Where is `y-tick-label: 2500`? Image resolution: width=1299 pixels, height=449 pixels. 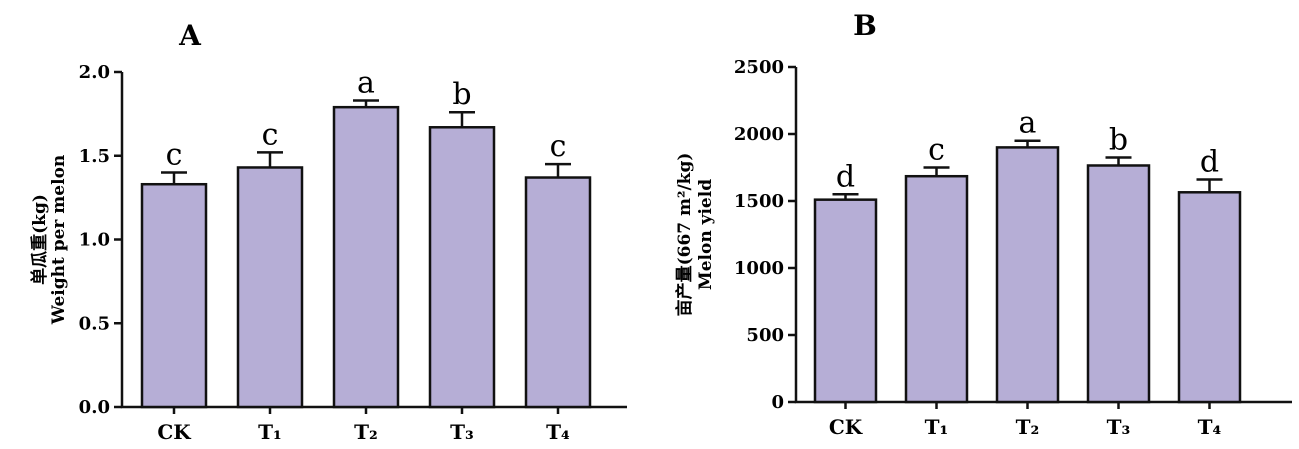 y-tick-label: 2500 is located at coordinates (759, 67).